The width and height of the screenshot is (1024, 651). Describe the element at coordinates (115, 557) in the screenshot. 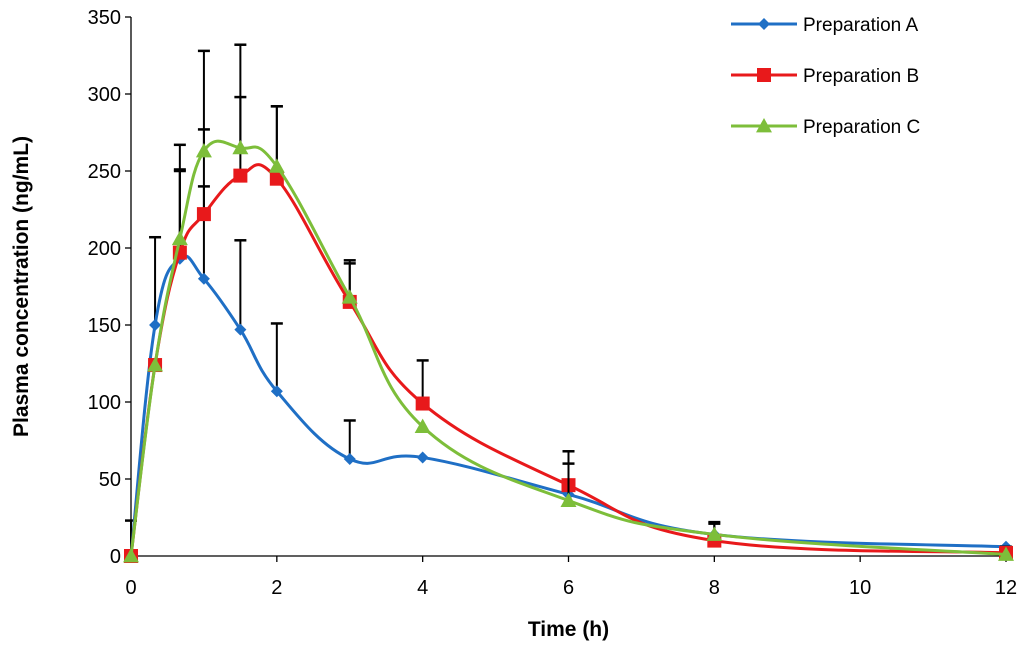

I see `y-tick-label: 0` at that location.